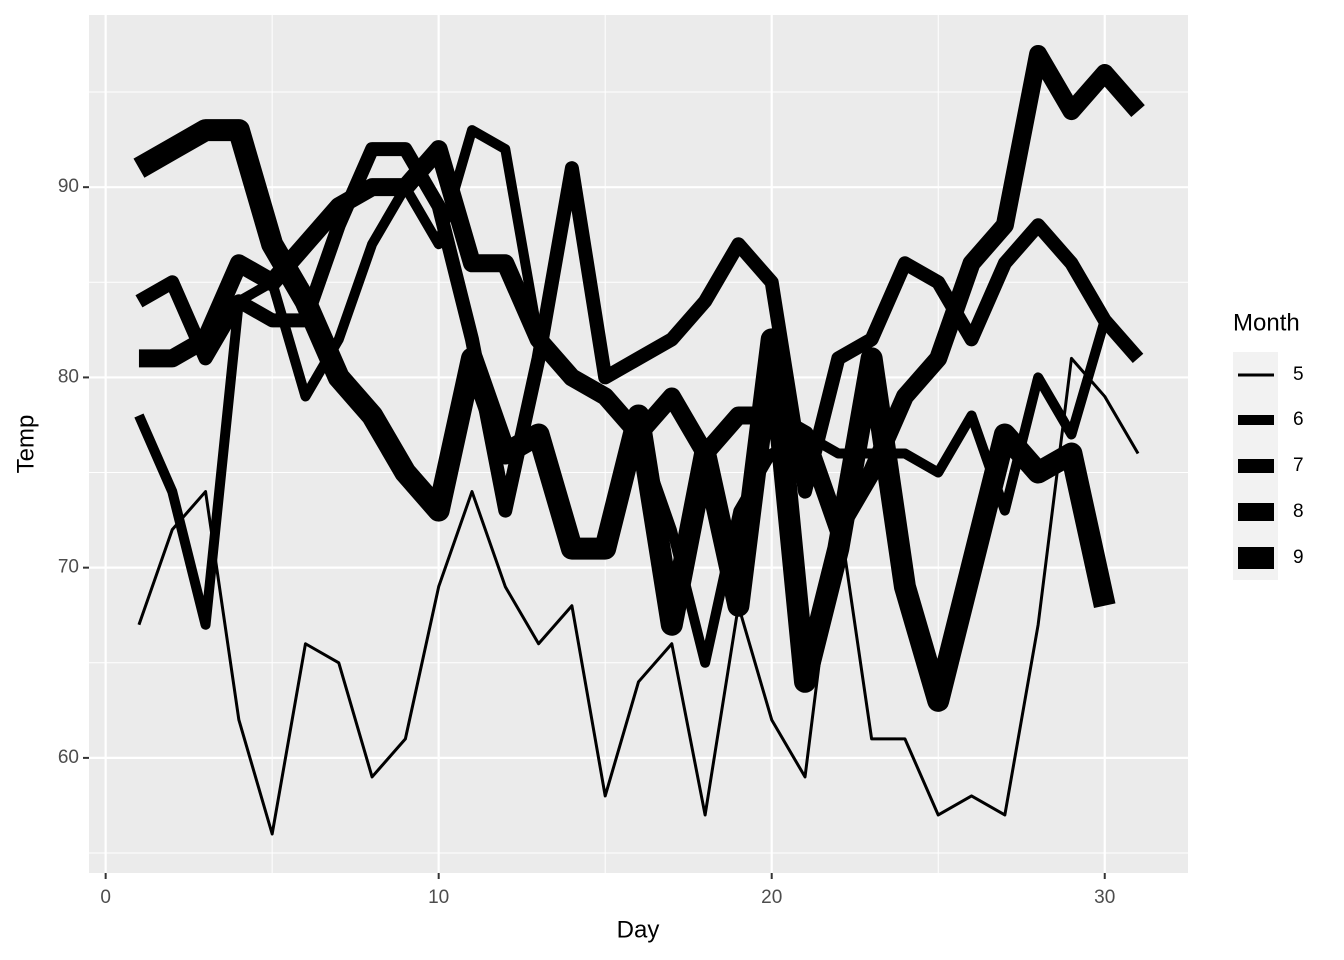 This screenshot has width=1344, height=960. Describe the element at coordinates (1298, 511) in the screenshot. I see `legend-label: 8` at that location.